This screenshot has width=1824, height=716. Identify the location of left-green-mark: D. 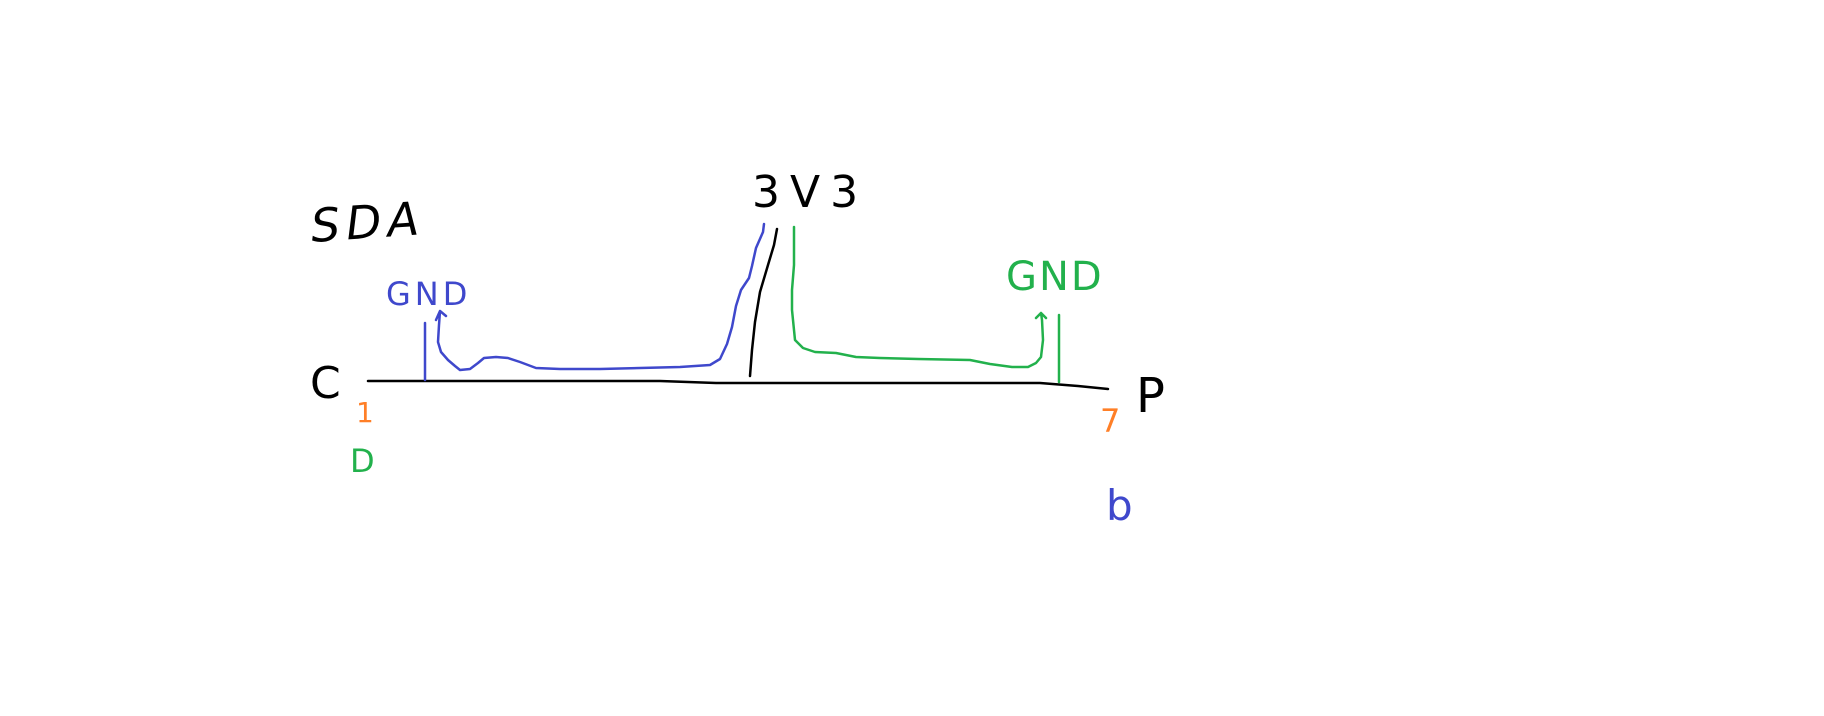
(362, 461).